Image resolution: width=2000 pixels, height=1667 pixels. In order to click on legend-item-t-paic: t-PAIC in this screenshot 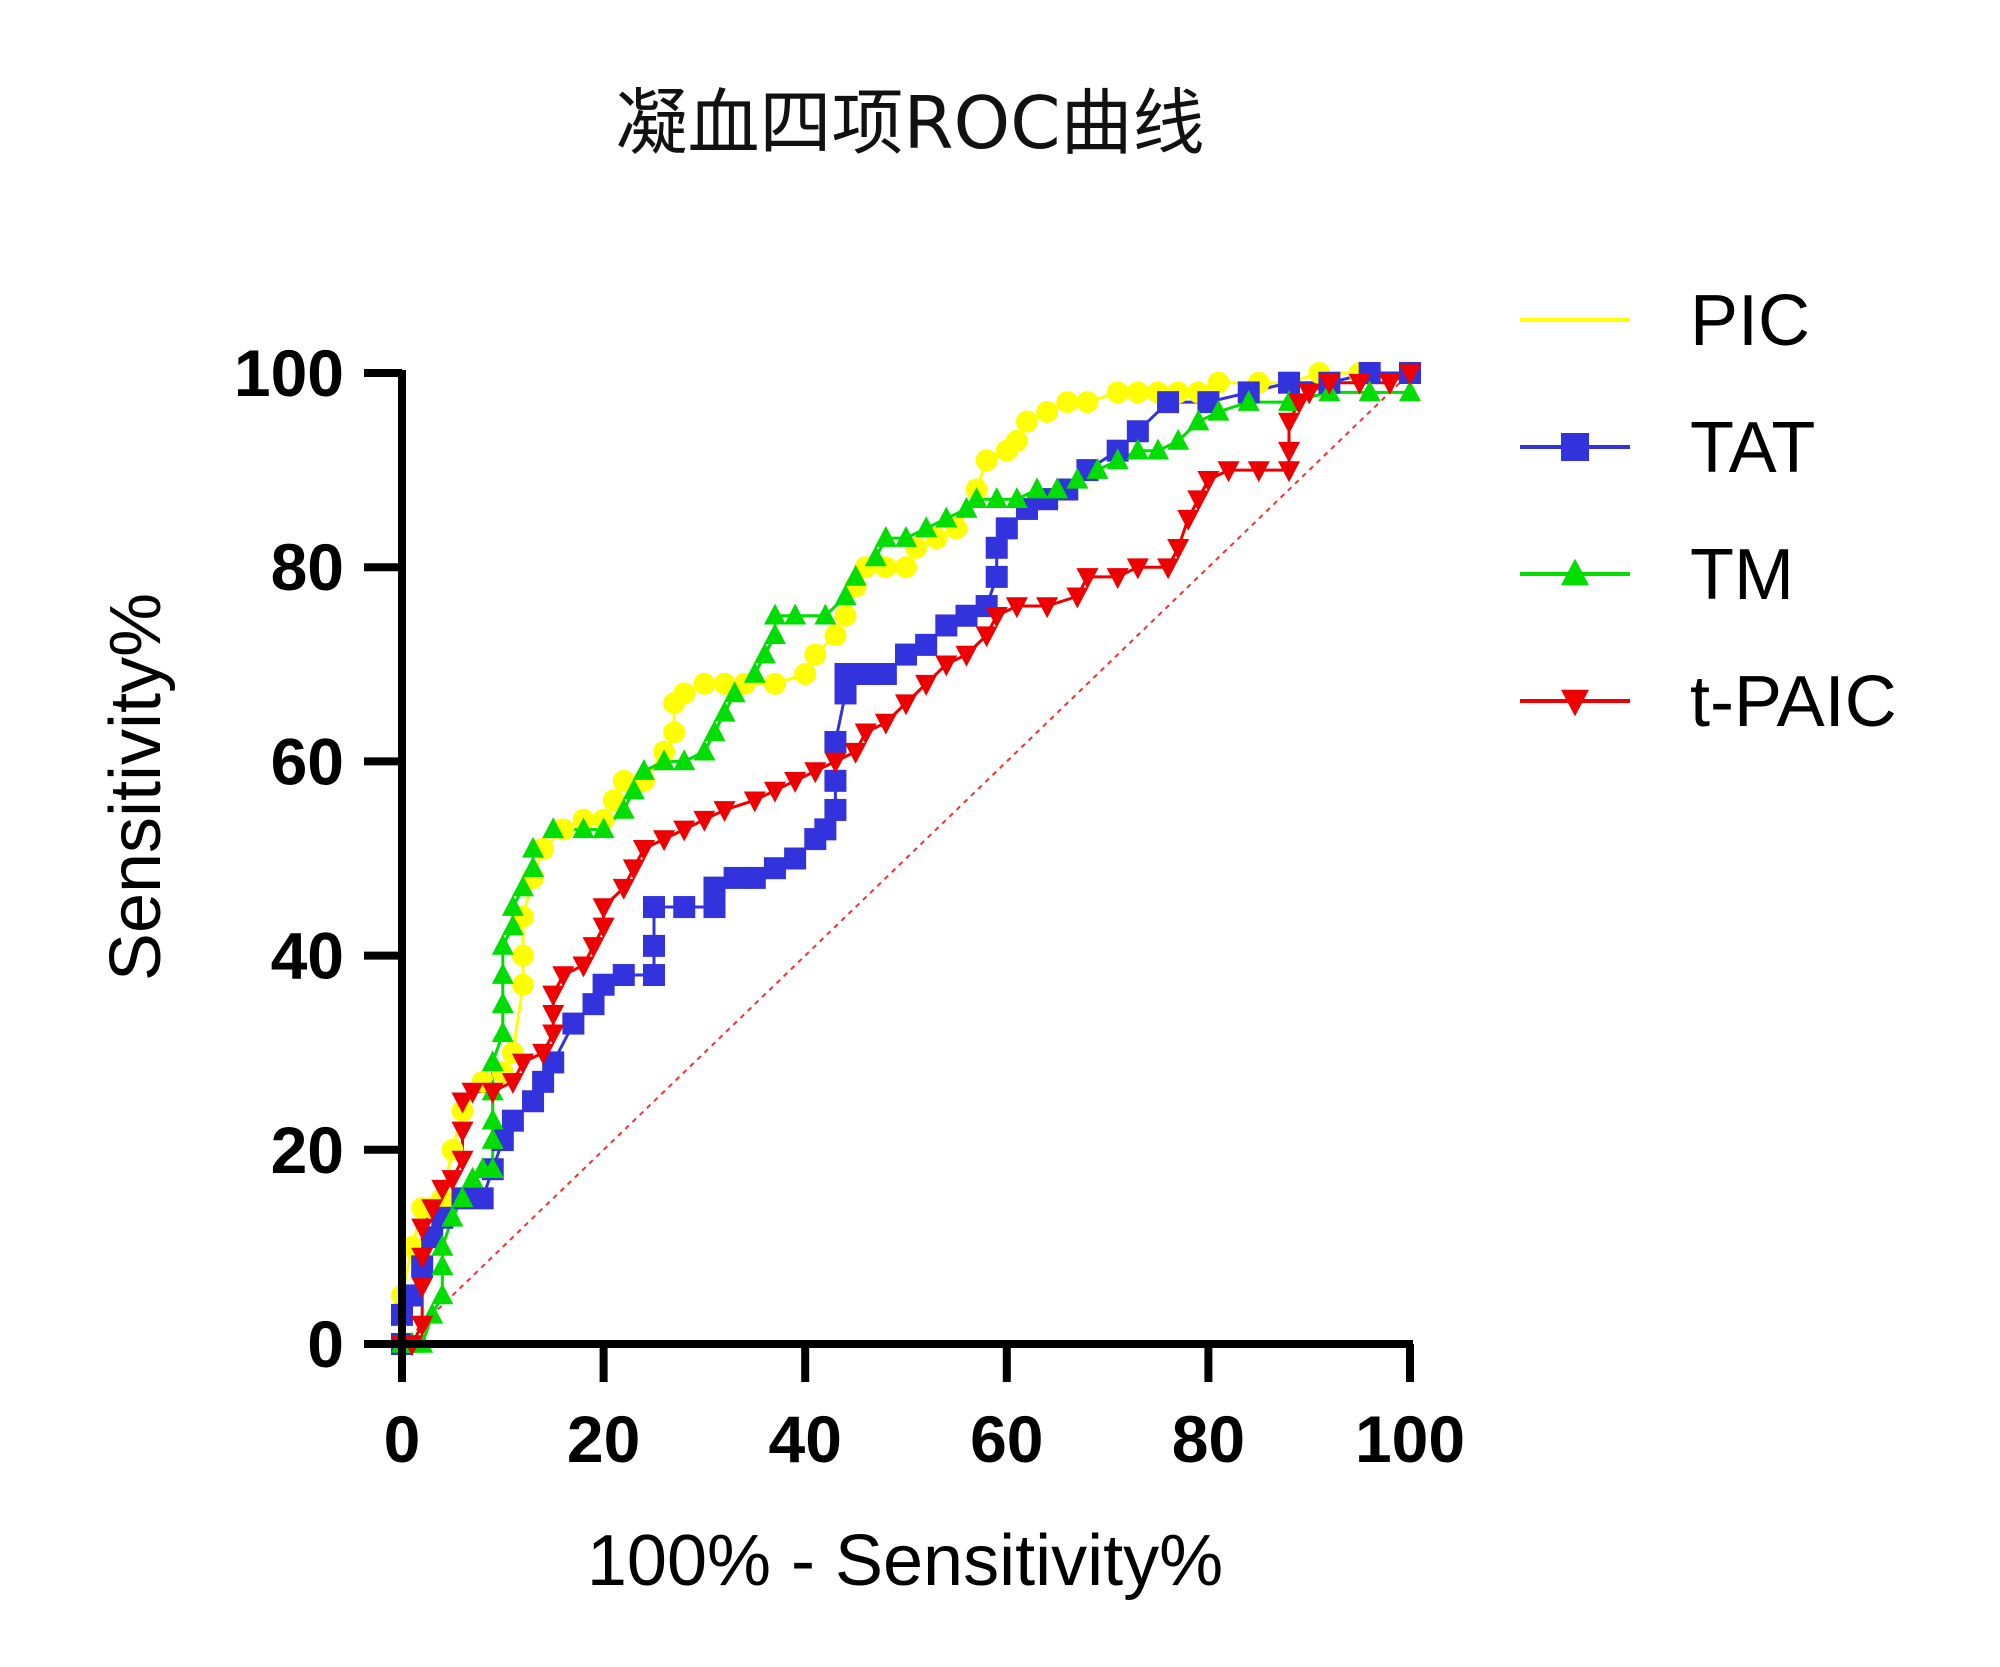, I will do `click(1708, 702)`.